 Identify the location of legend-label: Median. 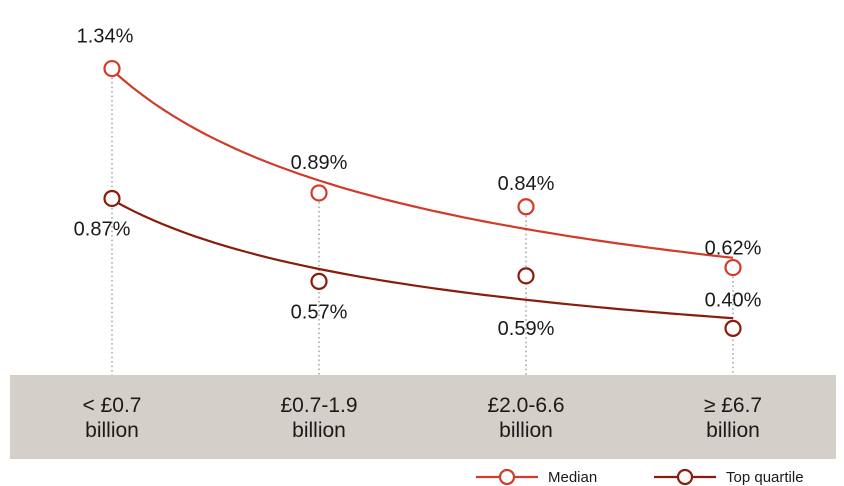
(572, 477).